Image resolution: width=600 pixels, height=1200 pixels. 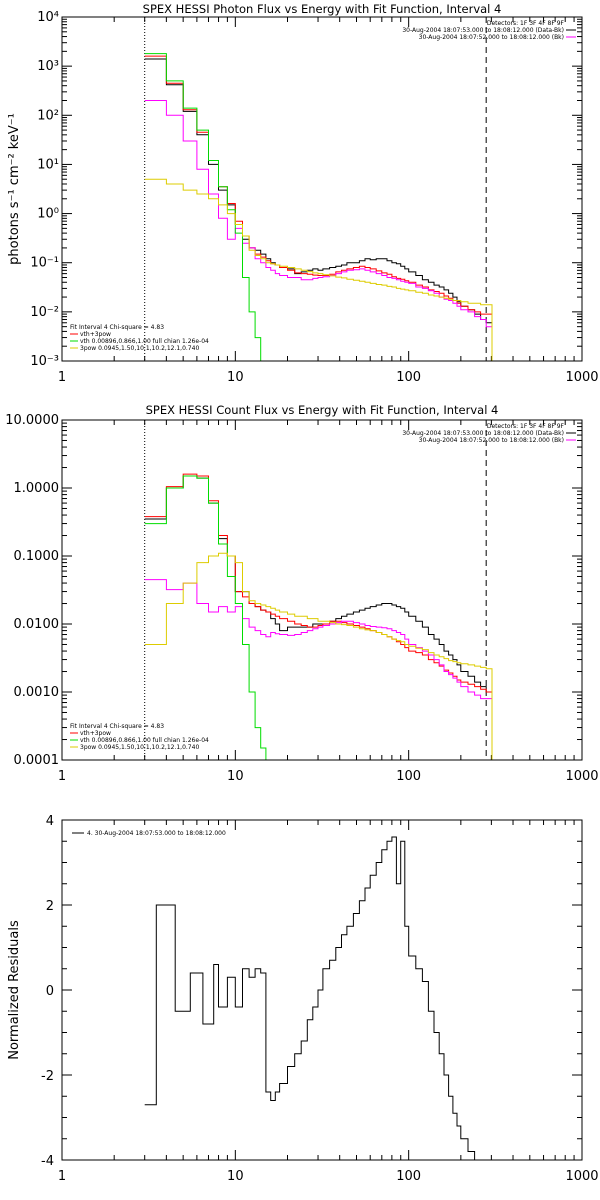 I want to click on y-tick-label: 1.0000, so click(x=37, y=488).